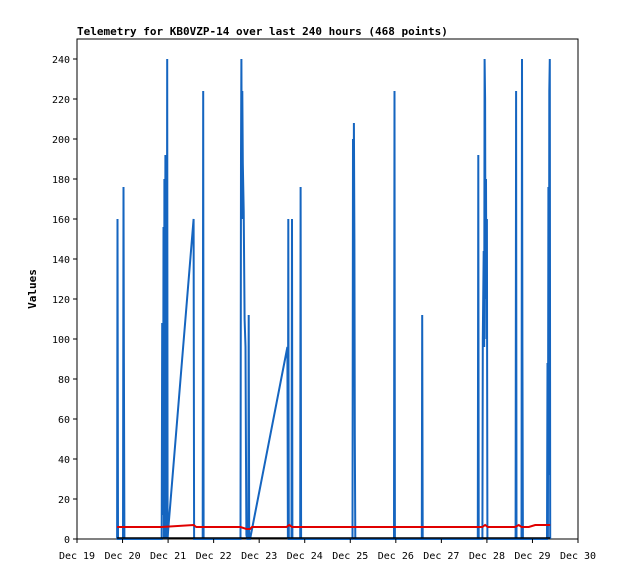  What do you see at coordinates (122, 556) in the screenshot?
I see `x-tick-label: Dec 20` at bounding box center [122, 556].